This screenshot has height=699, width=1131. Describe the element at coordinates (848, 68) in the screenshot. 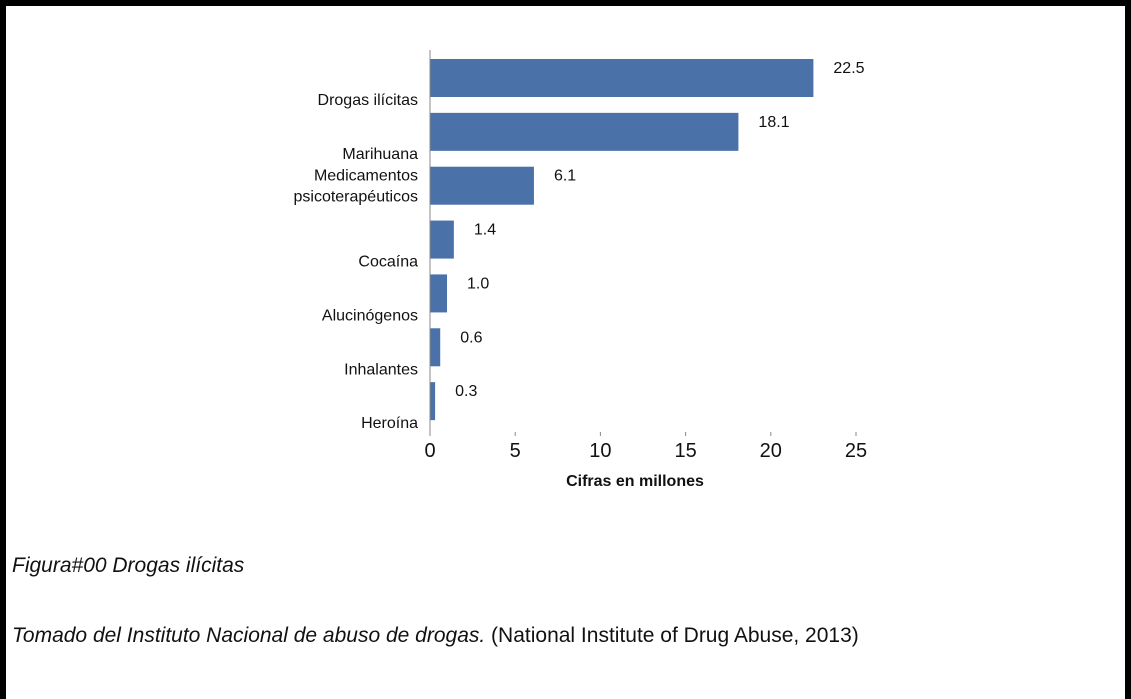

I see `value-label-0: 22.5` at that location.